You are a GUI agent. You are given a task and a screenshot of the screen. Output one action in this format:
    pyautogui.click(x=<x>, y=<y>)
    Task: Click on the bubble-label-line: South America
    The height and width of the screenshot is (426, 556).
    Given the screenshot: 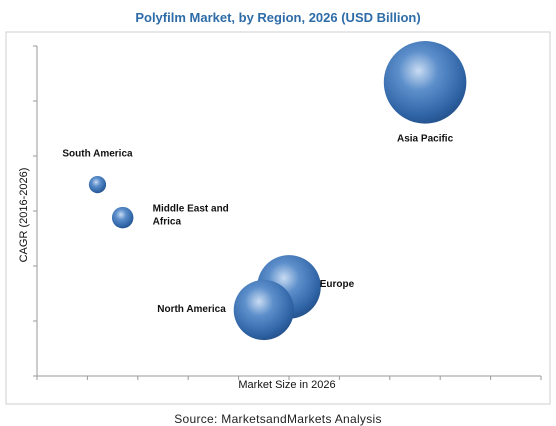 What is the action you would take?
    pyautogui.click(x=97, y=154)
    